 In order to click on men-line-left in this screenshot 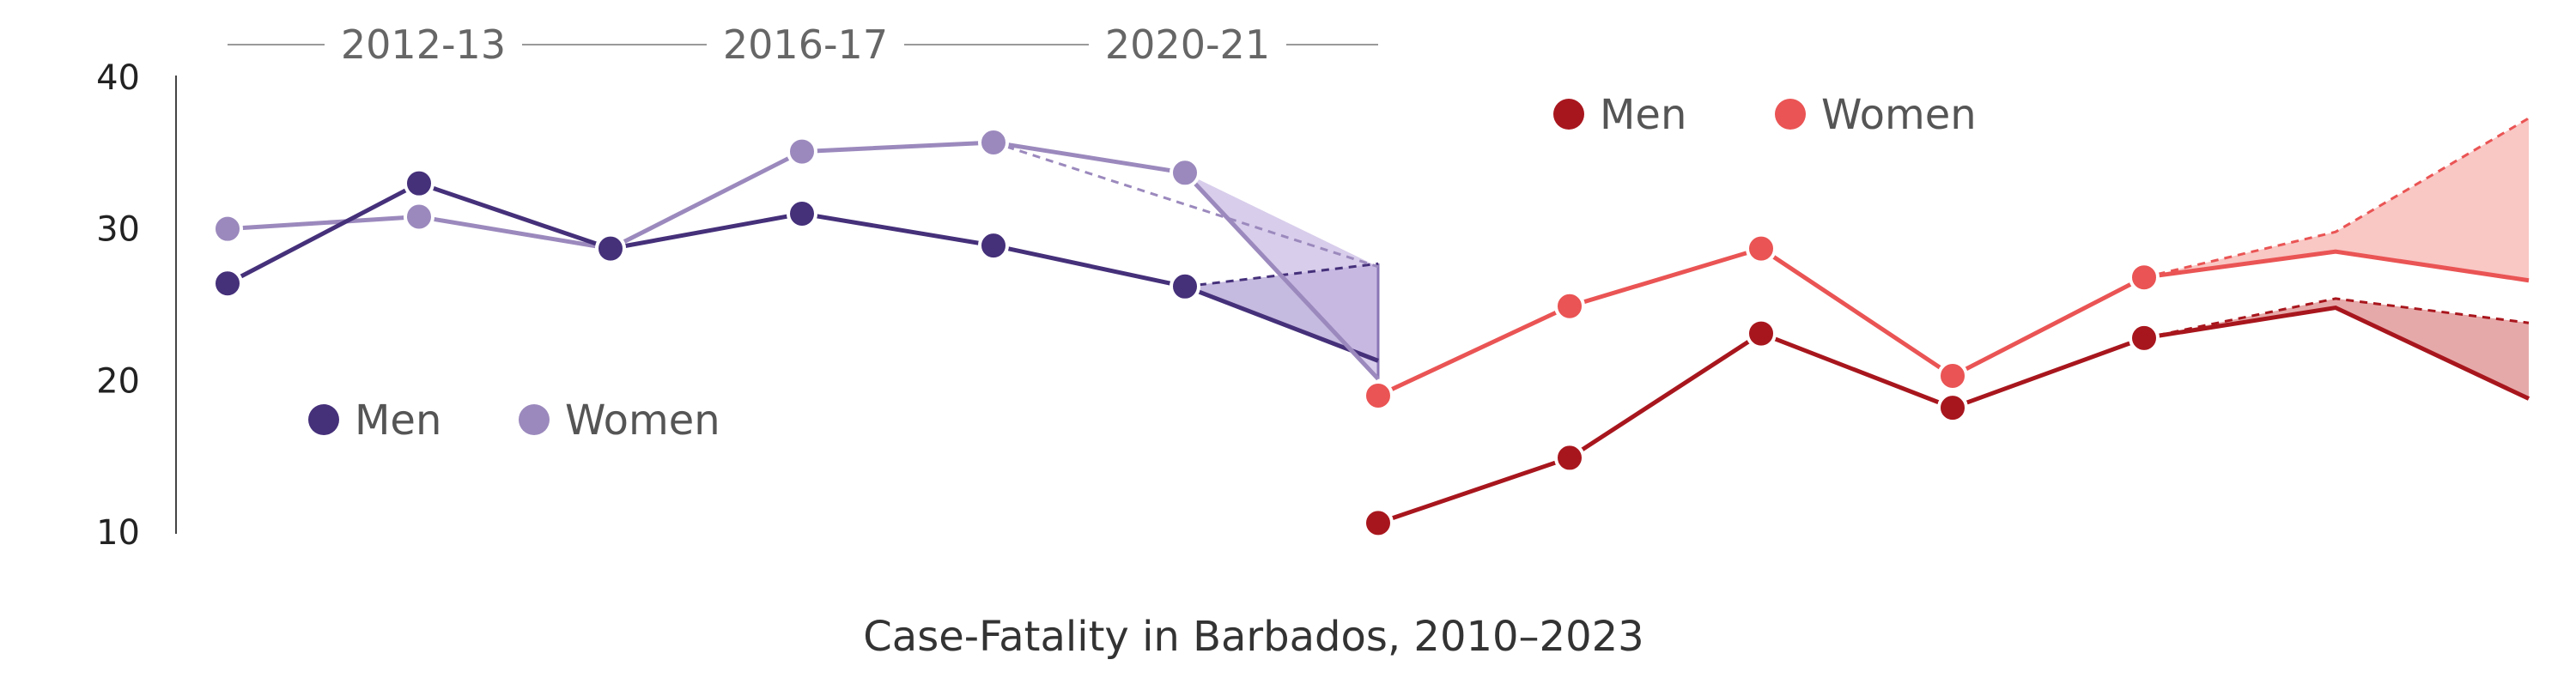, I will do `click(706, 235)`.